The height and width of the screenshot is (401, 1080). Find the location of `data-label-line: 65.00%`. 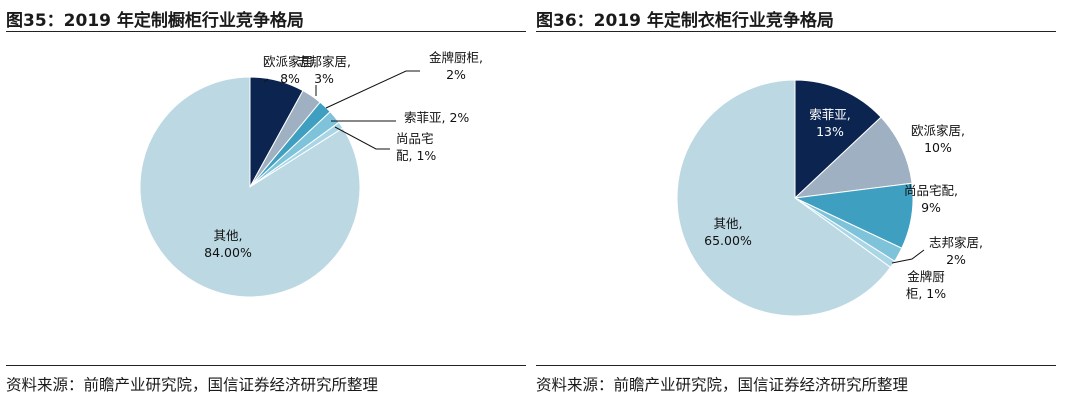

data-label-line: 65.00% is located at coordinates (728, 240).